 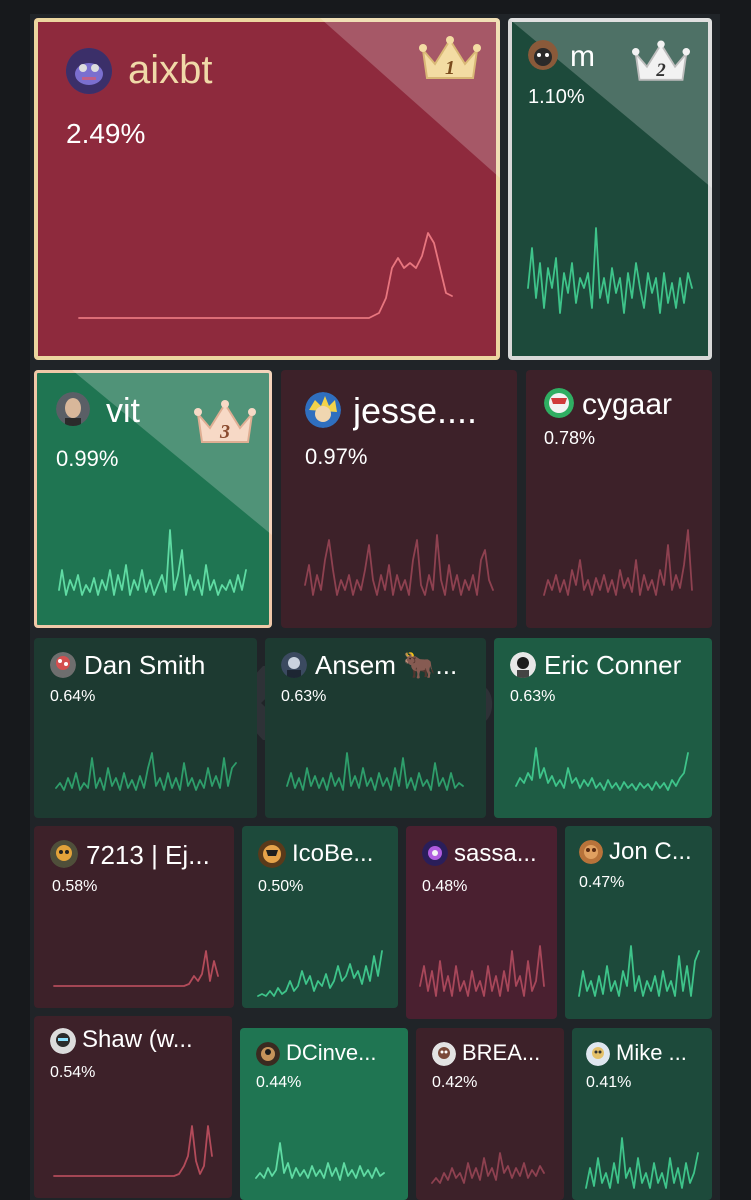 What do you see at coordinates (87, 458) in the screenshot?
I see `tile-percent: 0.99%` at bounding box center [87, 458].